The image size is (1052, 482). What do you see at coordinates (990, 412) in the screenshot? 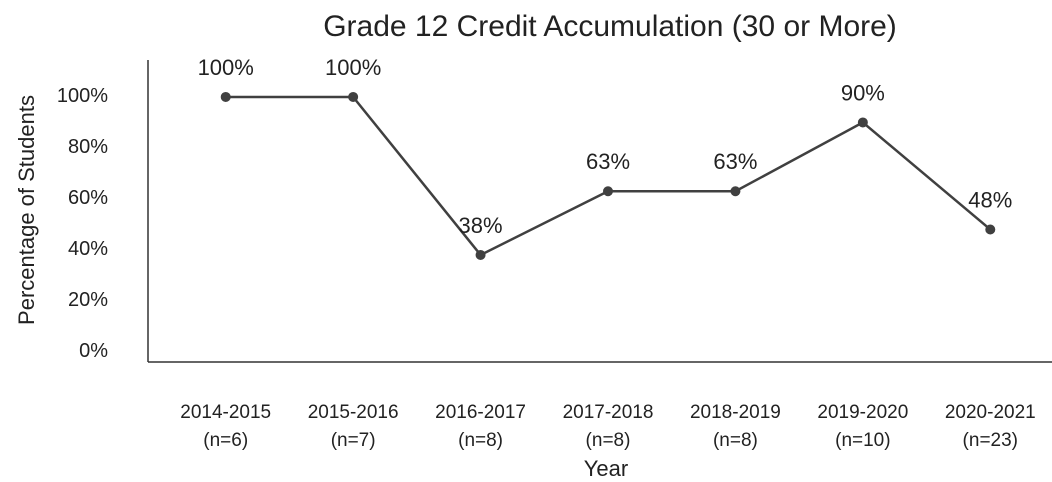
I see `x-tick-label: 2020-2021` at bounding box center [990, 412].